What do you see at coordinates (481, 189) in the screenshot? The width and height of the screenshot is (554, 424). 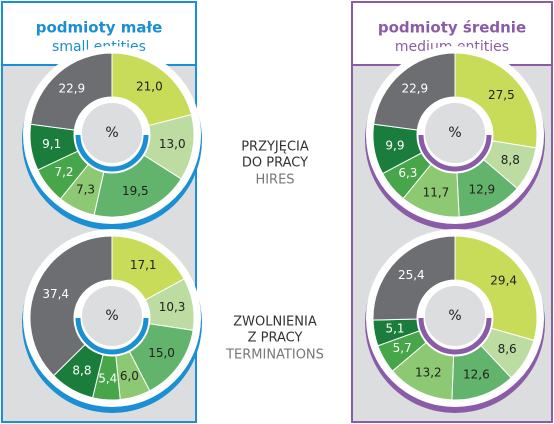 I see `value-label: 12,9` at bounding box center [481, 189].